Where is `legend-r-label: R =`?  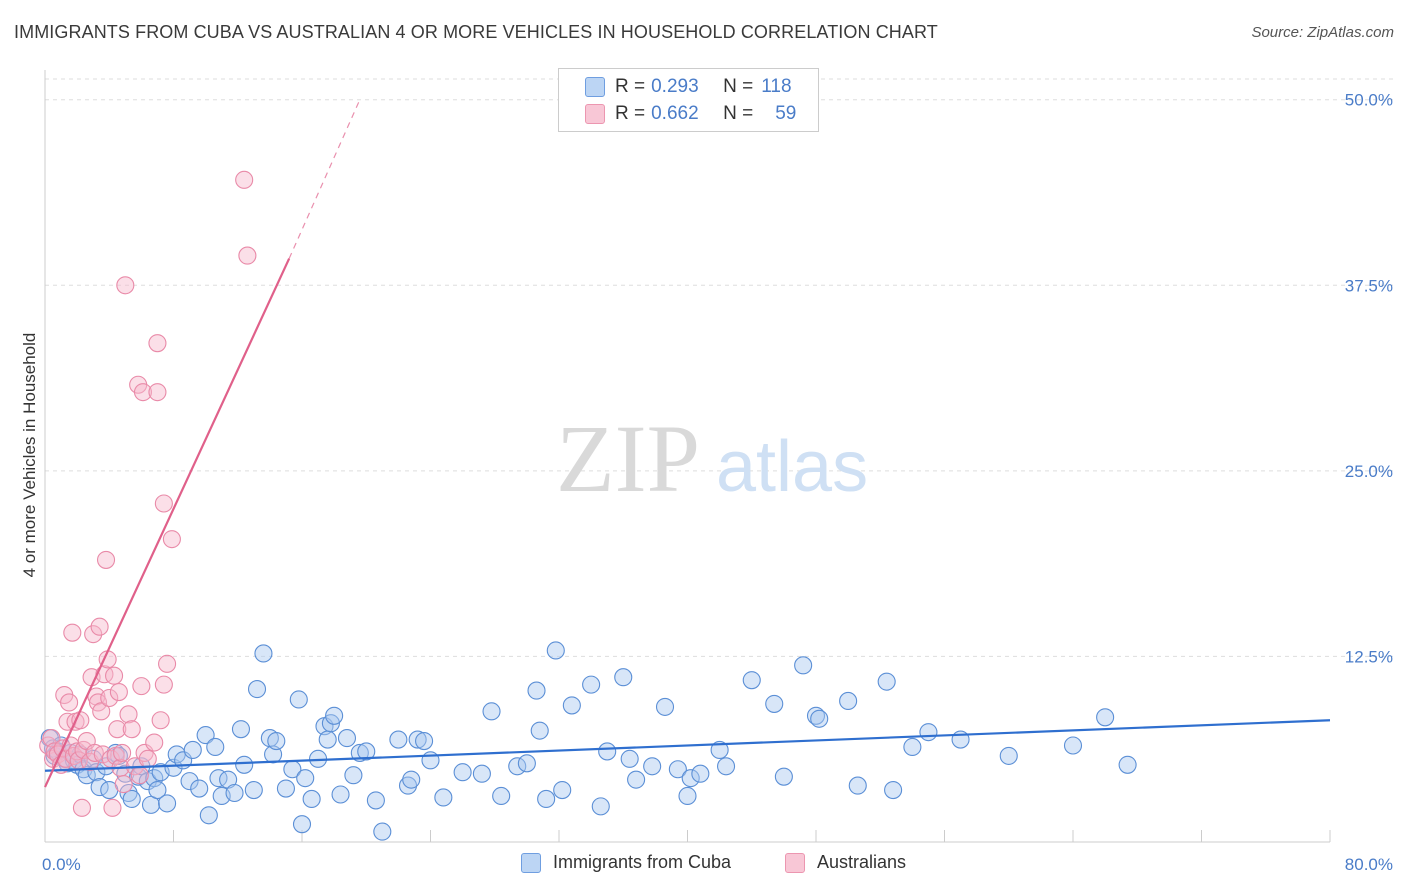 legend-r-label: R = is located at coordinates (630, 113).